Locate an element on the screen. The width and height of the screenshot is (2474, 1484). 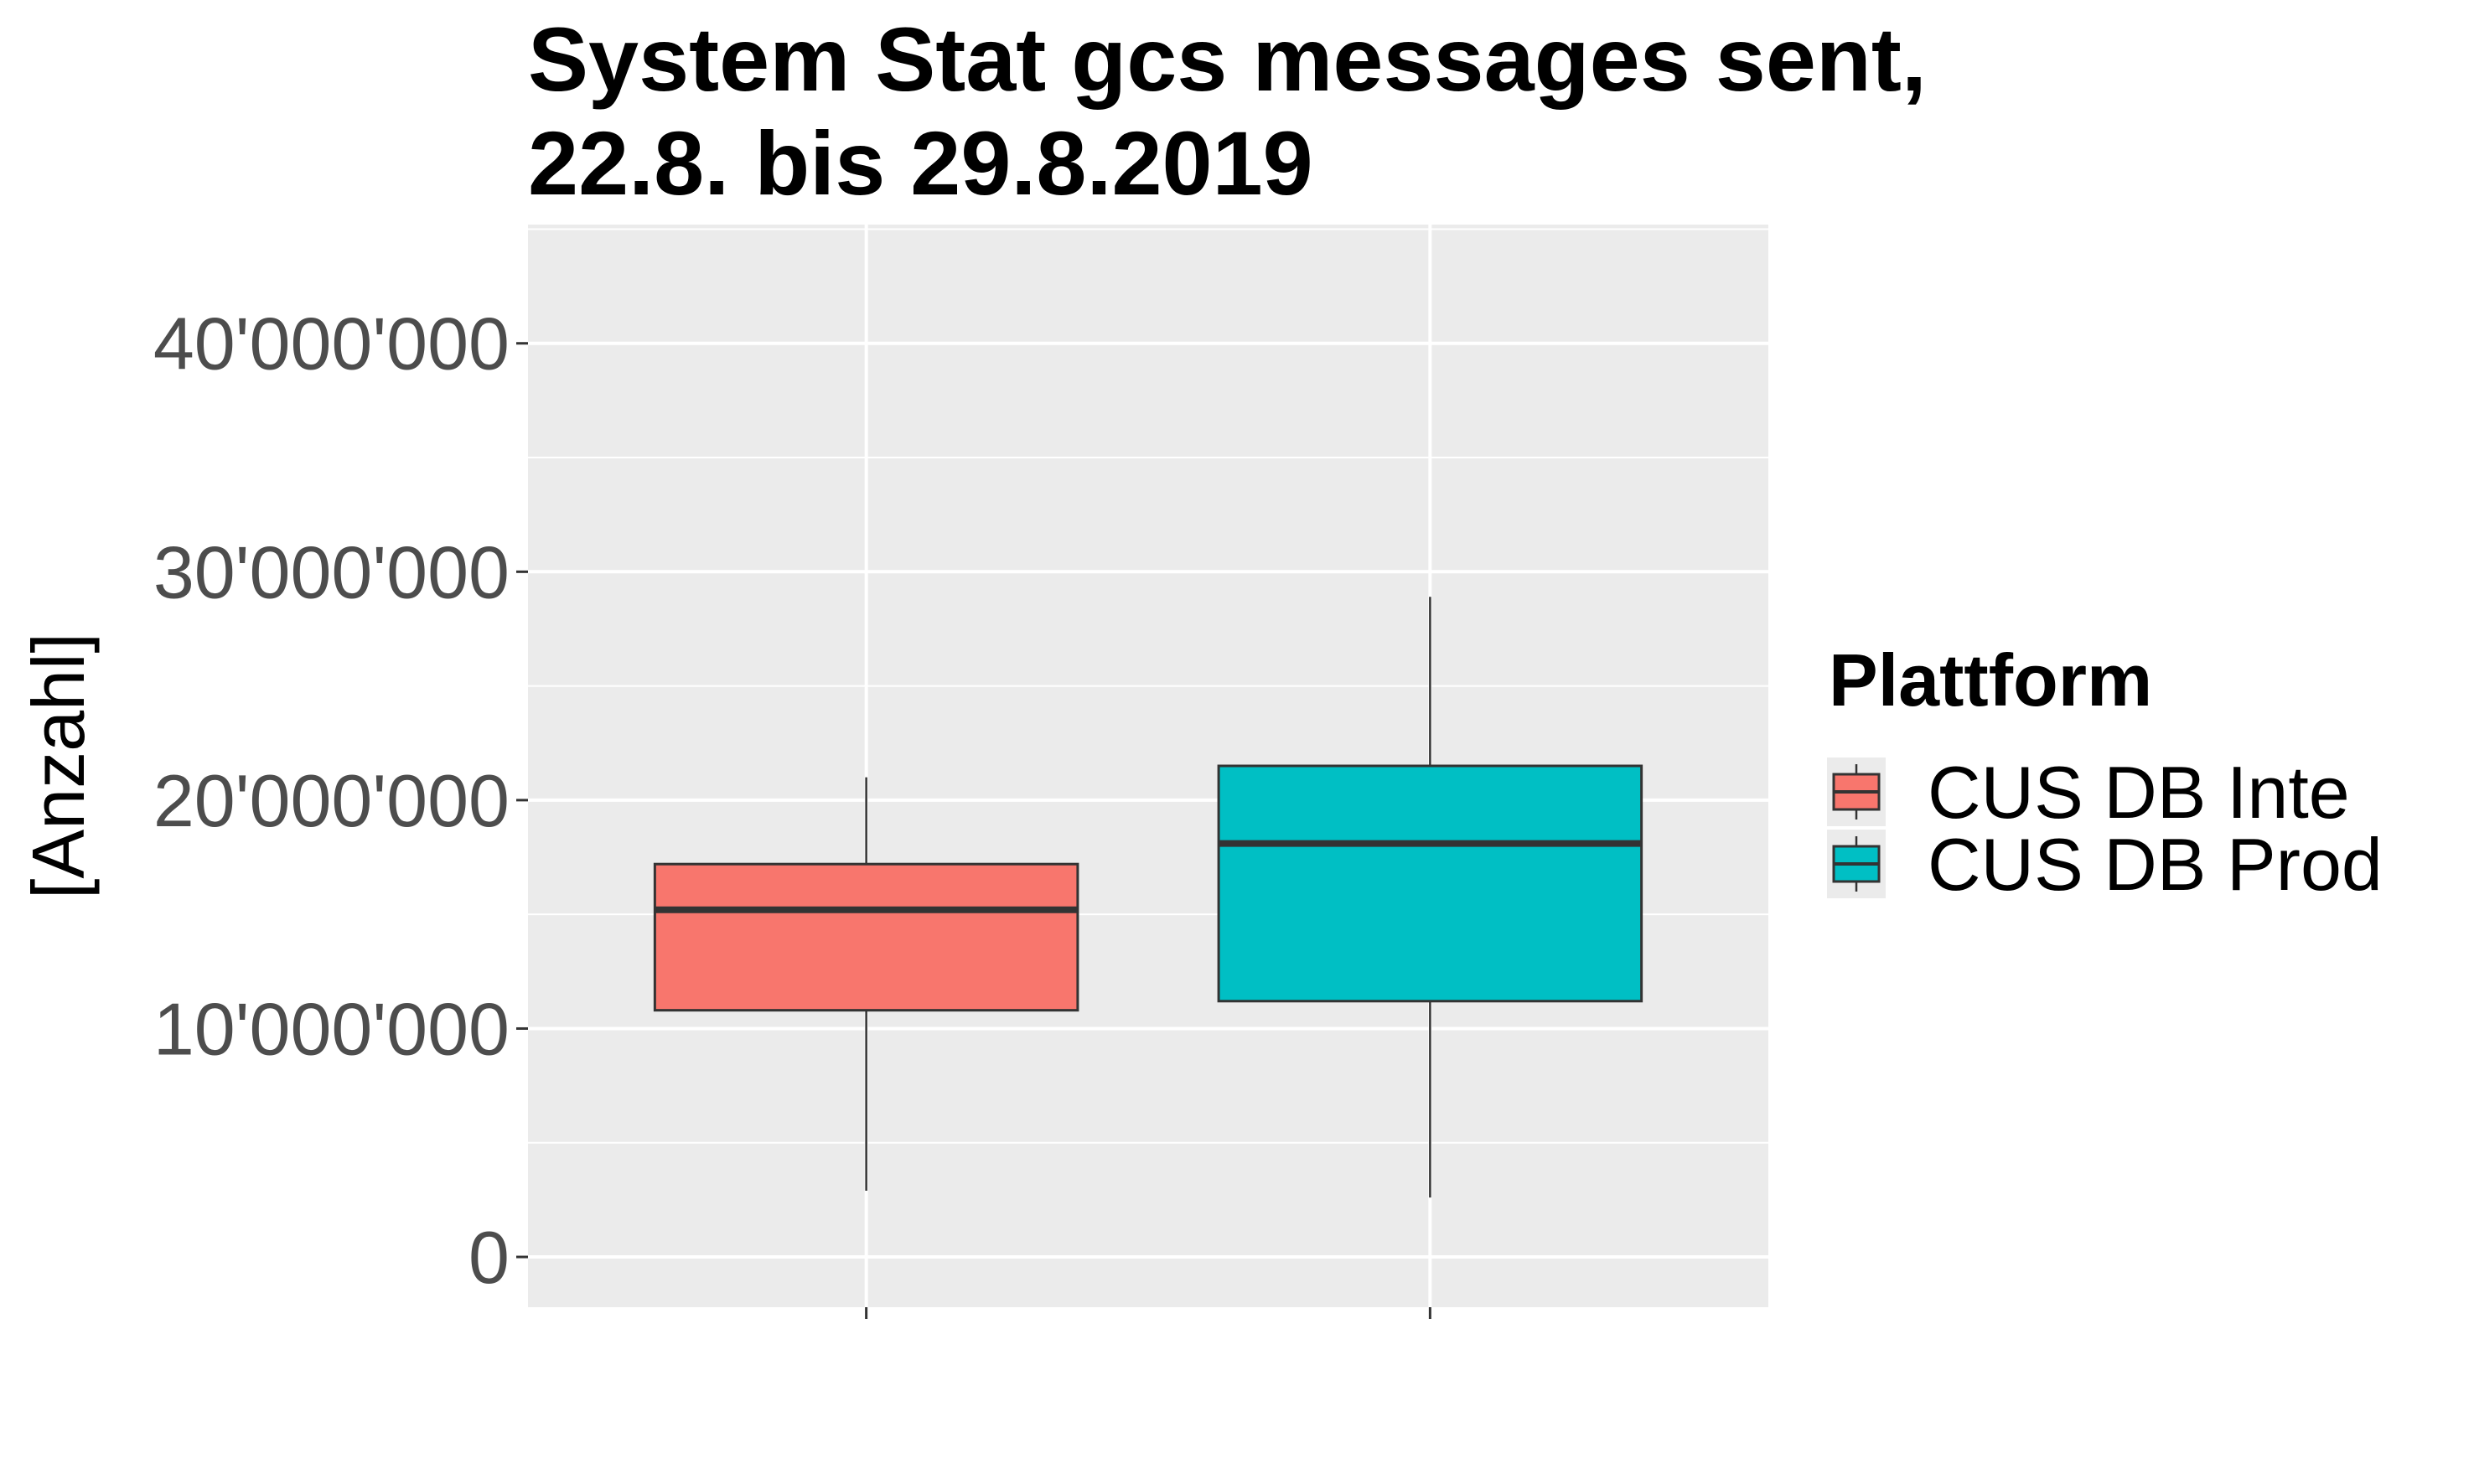
legend-key-cus-db-prod is located at coordinates (1856, 864).